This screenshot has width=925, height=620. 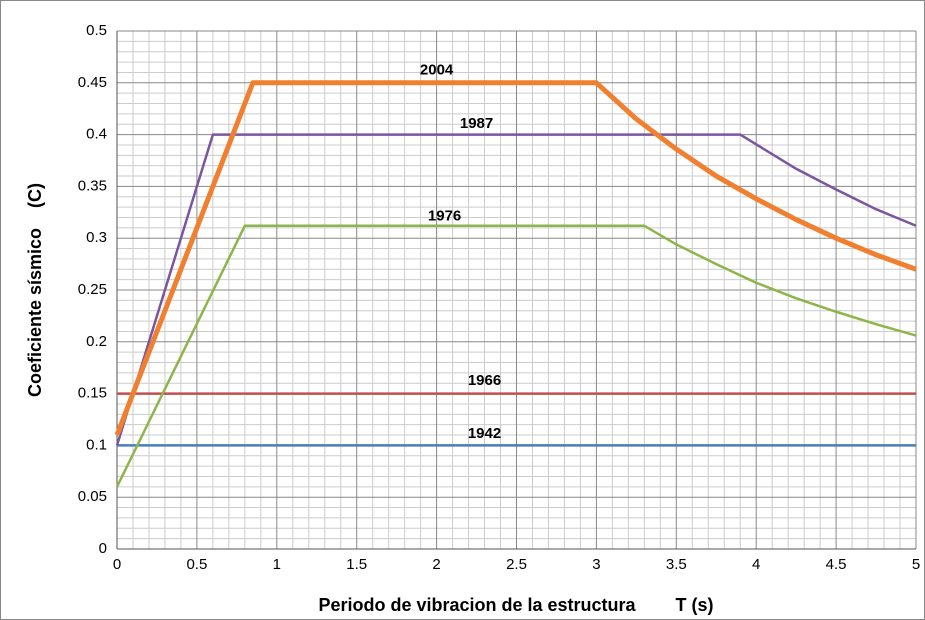 What do you see at coordinates (92, 185) in the screenshot?
I see `y-tick-label: 0.35` at bounding box center [92, 185].